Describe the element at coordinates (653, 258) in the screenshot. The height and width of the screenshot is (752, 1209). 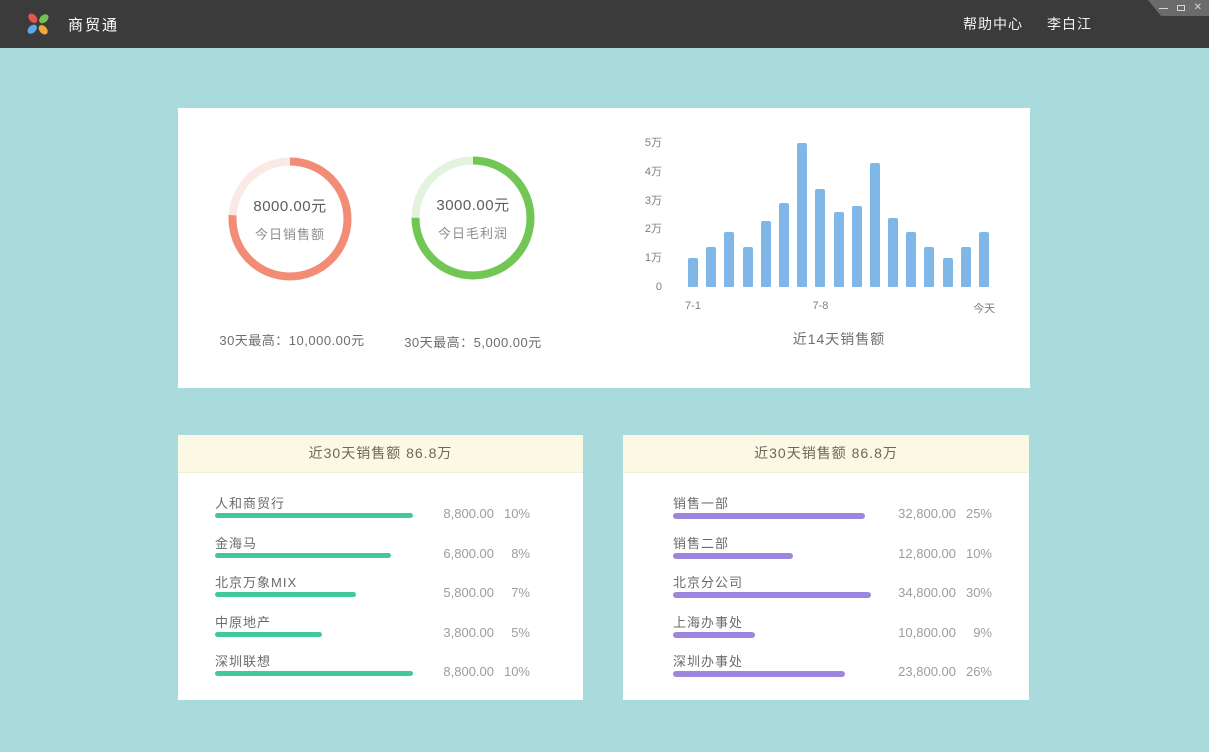
I see `y-tick-label: 1万` at that location.